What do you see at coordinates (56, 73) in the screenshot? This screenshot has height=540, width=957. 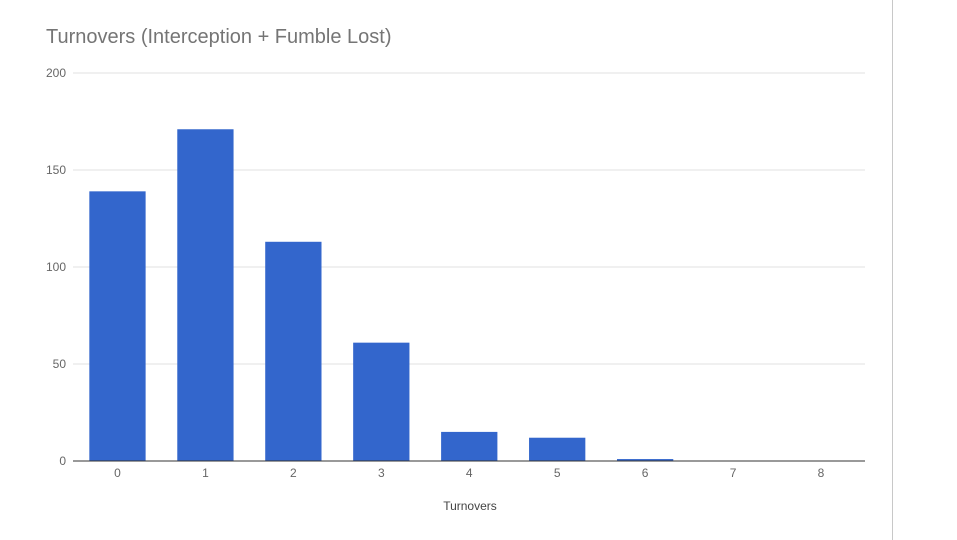 I see `y-tick-label: 200` at bounding box center [56, 73].